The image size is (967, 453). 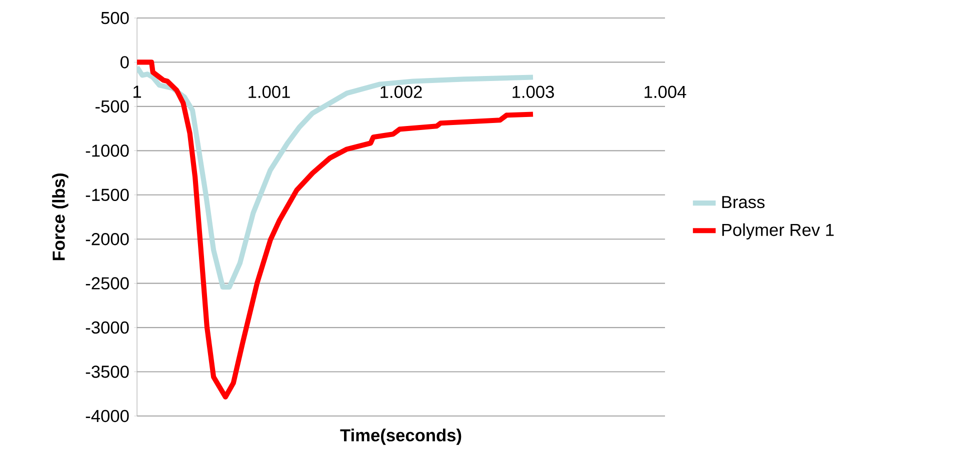 What do you see at coordinates (107, 195) in the screenshot?
I see `y-tick-label: -1500` at bounding box center [107, 195].